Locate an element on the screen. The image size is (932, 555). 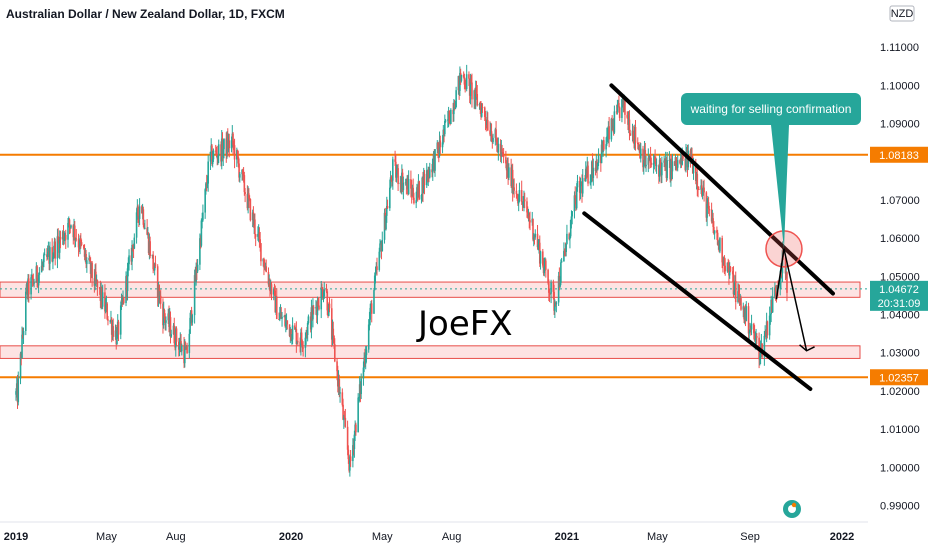
channel-lower-line is located at coordinates (697, 301).